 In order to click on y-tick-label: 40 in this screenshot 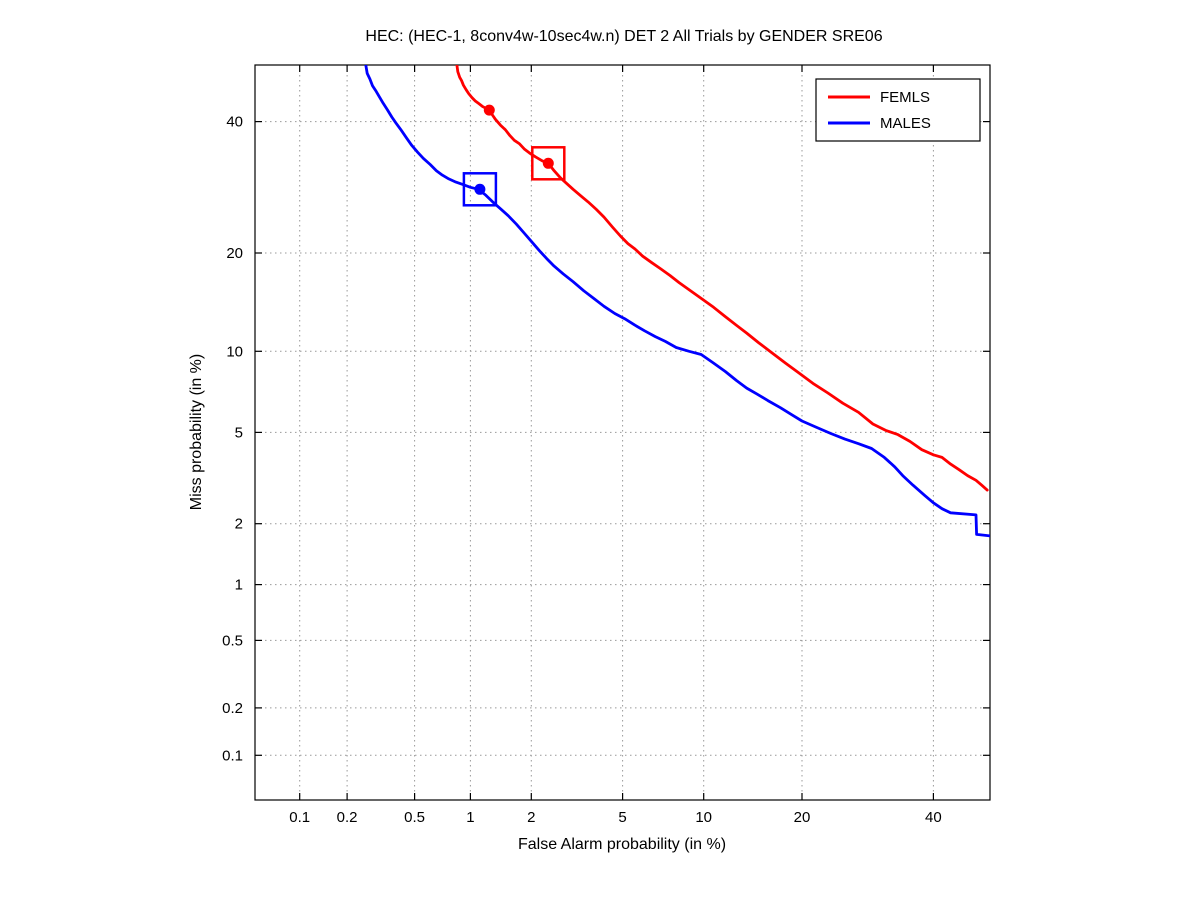, I will do `click(234, 122)`.